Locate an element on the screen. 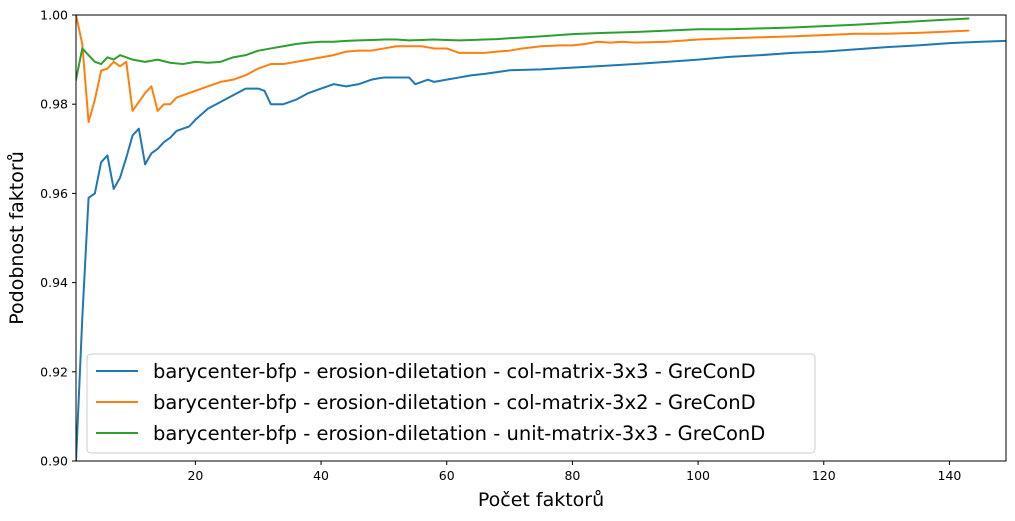  x-tick-label: 100 is located at coordinates (698, 475).